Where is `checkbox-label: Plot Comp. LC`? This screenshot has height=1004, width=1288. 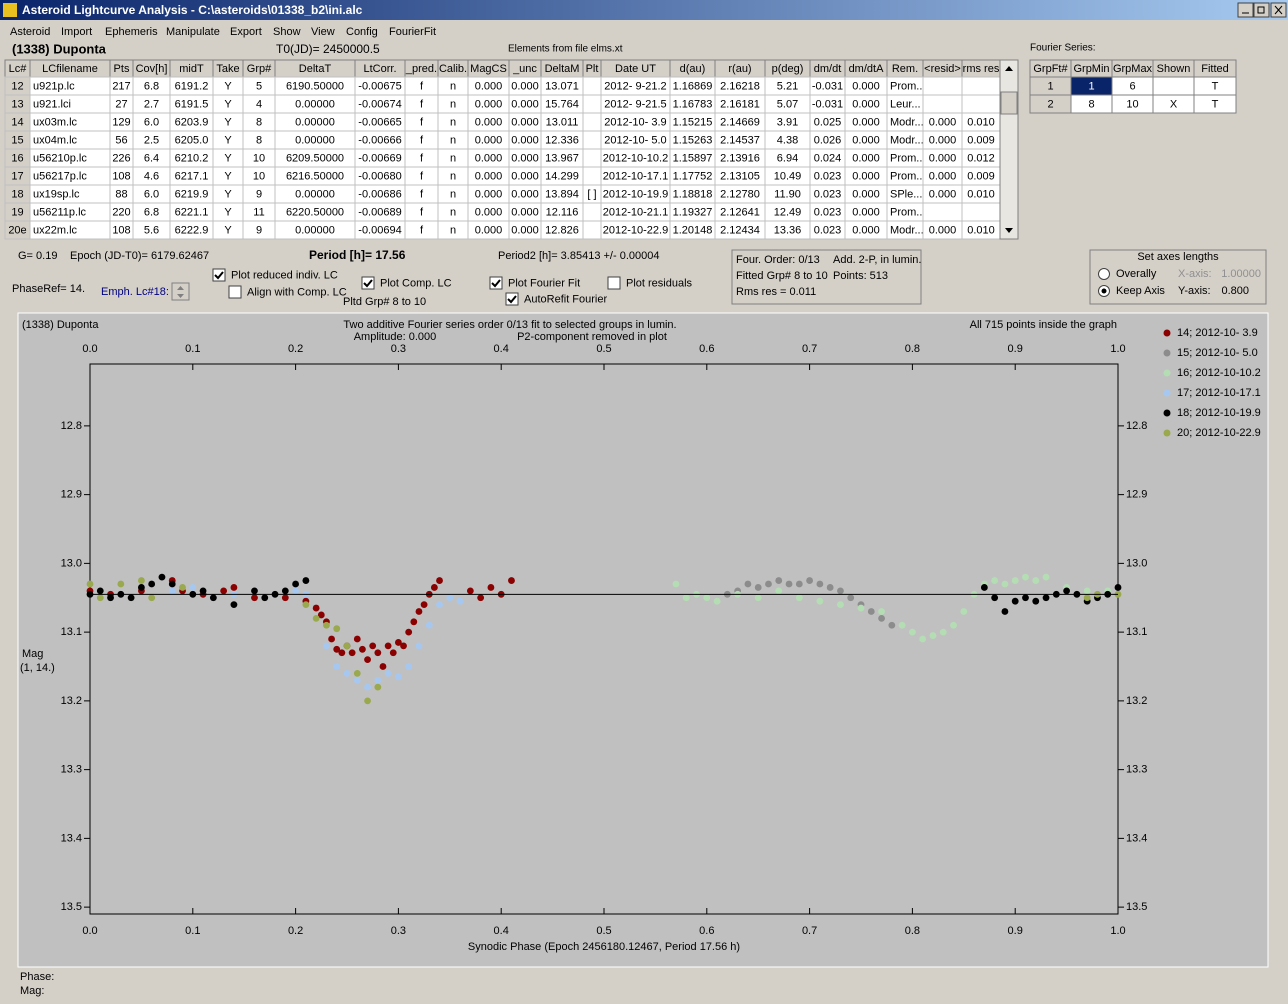 checkbox-label: Plot Comp. LC is located at coordinates (416, 283).